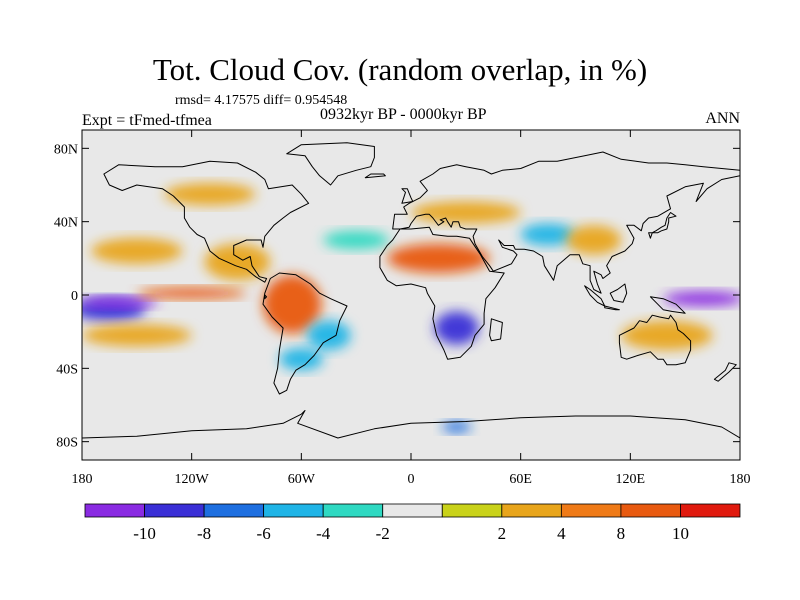 This screenshot has width=800, height=600. Describe the element at coordinates (403, 114) in the screenshot. I see `period-label: 0932kyr BP - 0000kyr BP` at that location.